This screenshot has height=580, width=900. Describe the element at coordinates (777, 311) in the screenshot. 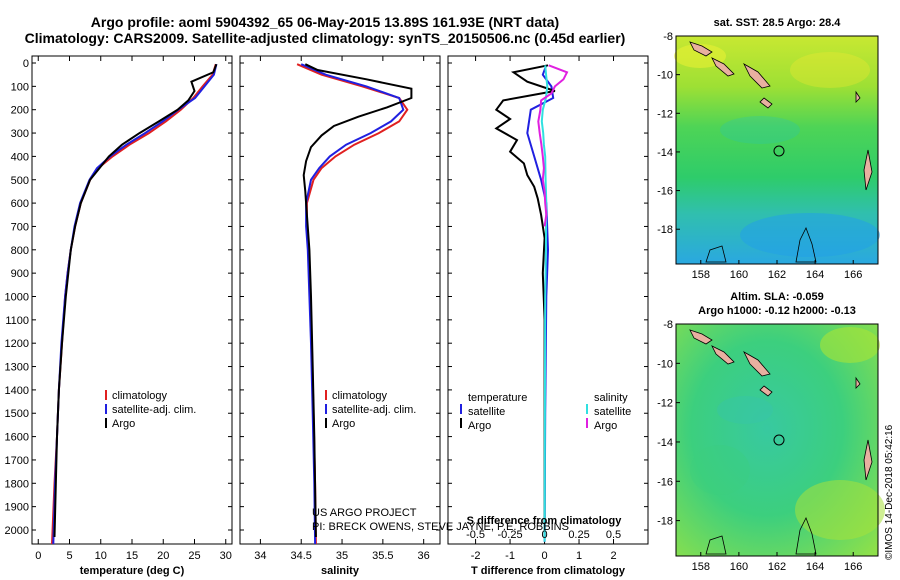

I see `map-title: Argo h1000: -0.12 h2000: -0.13` at that location.